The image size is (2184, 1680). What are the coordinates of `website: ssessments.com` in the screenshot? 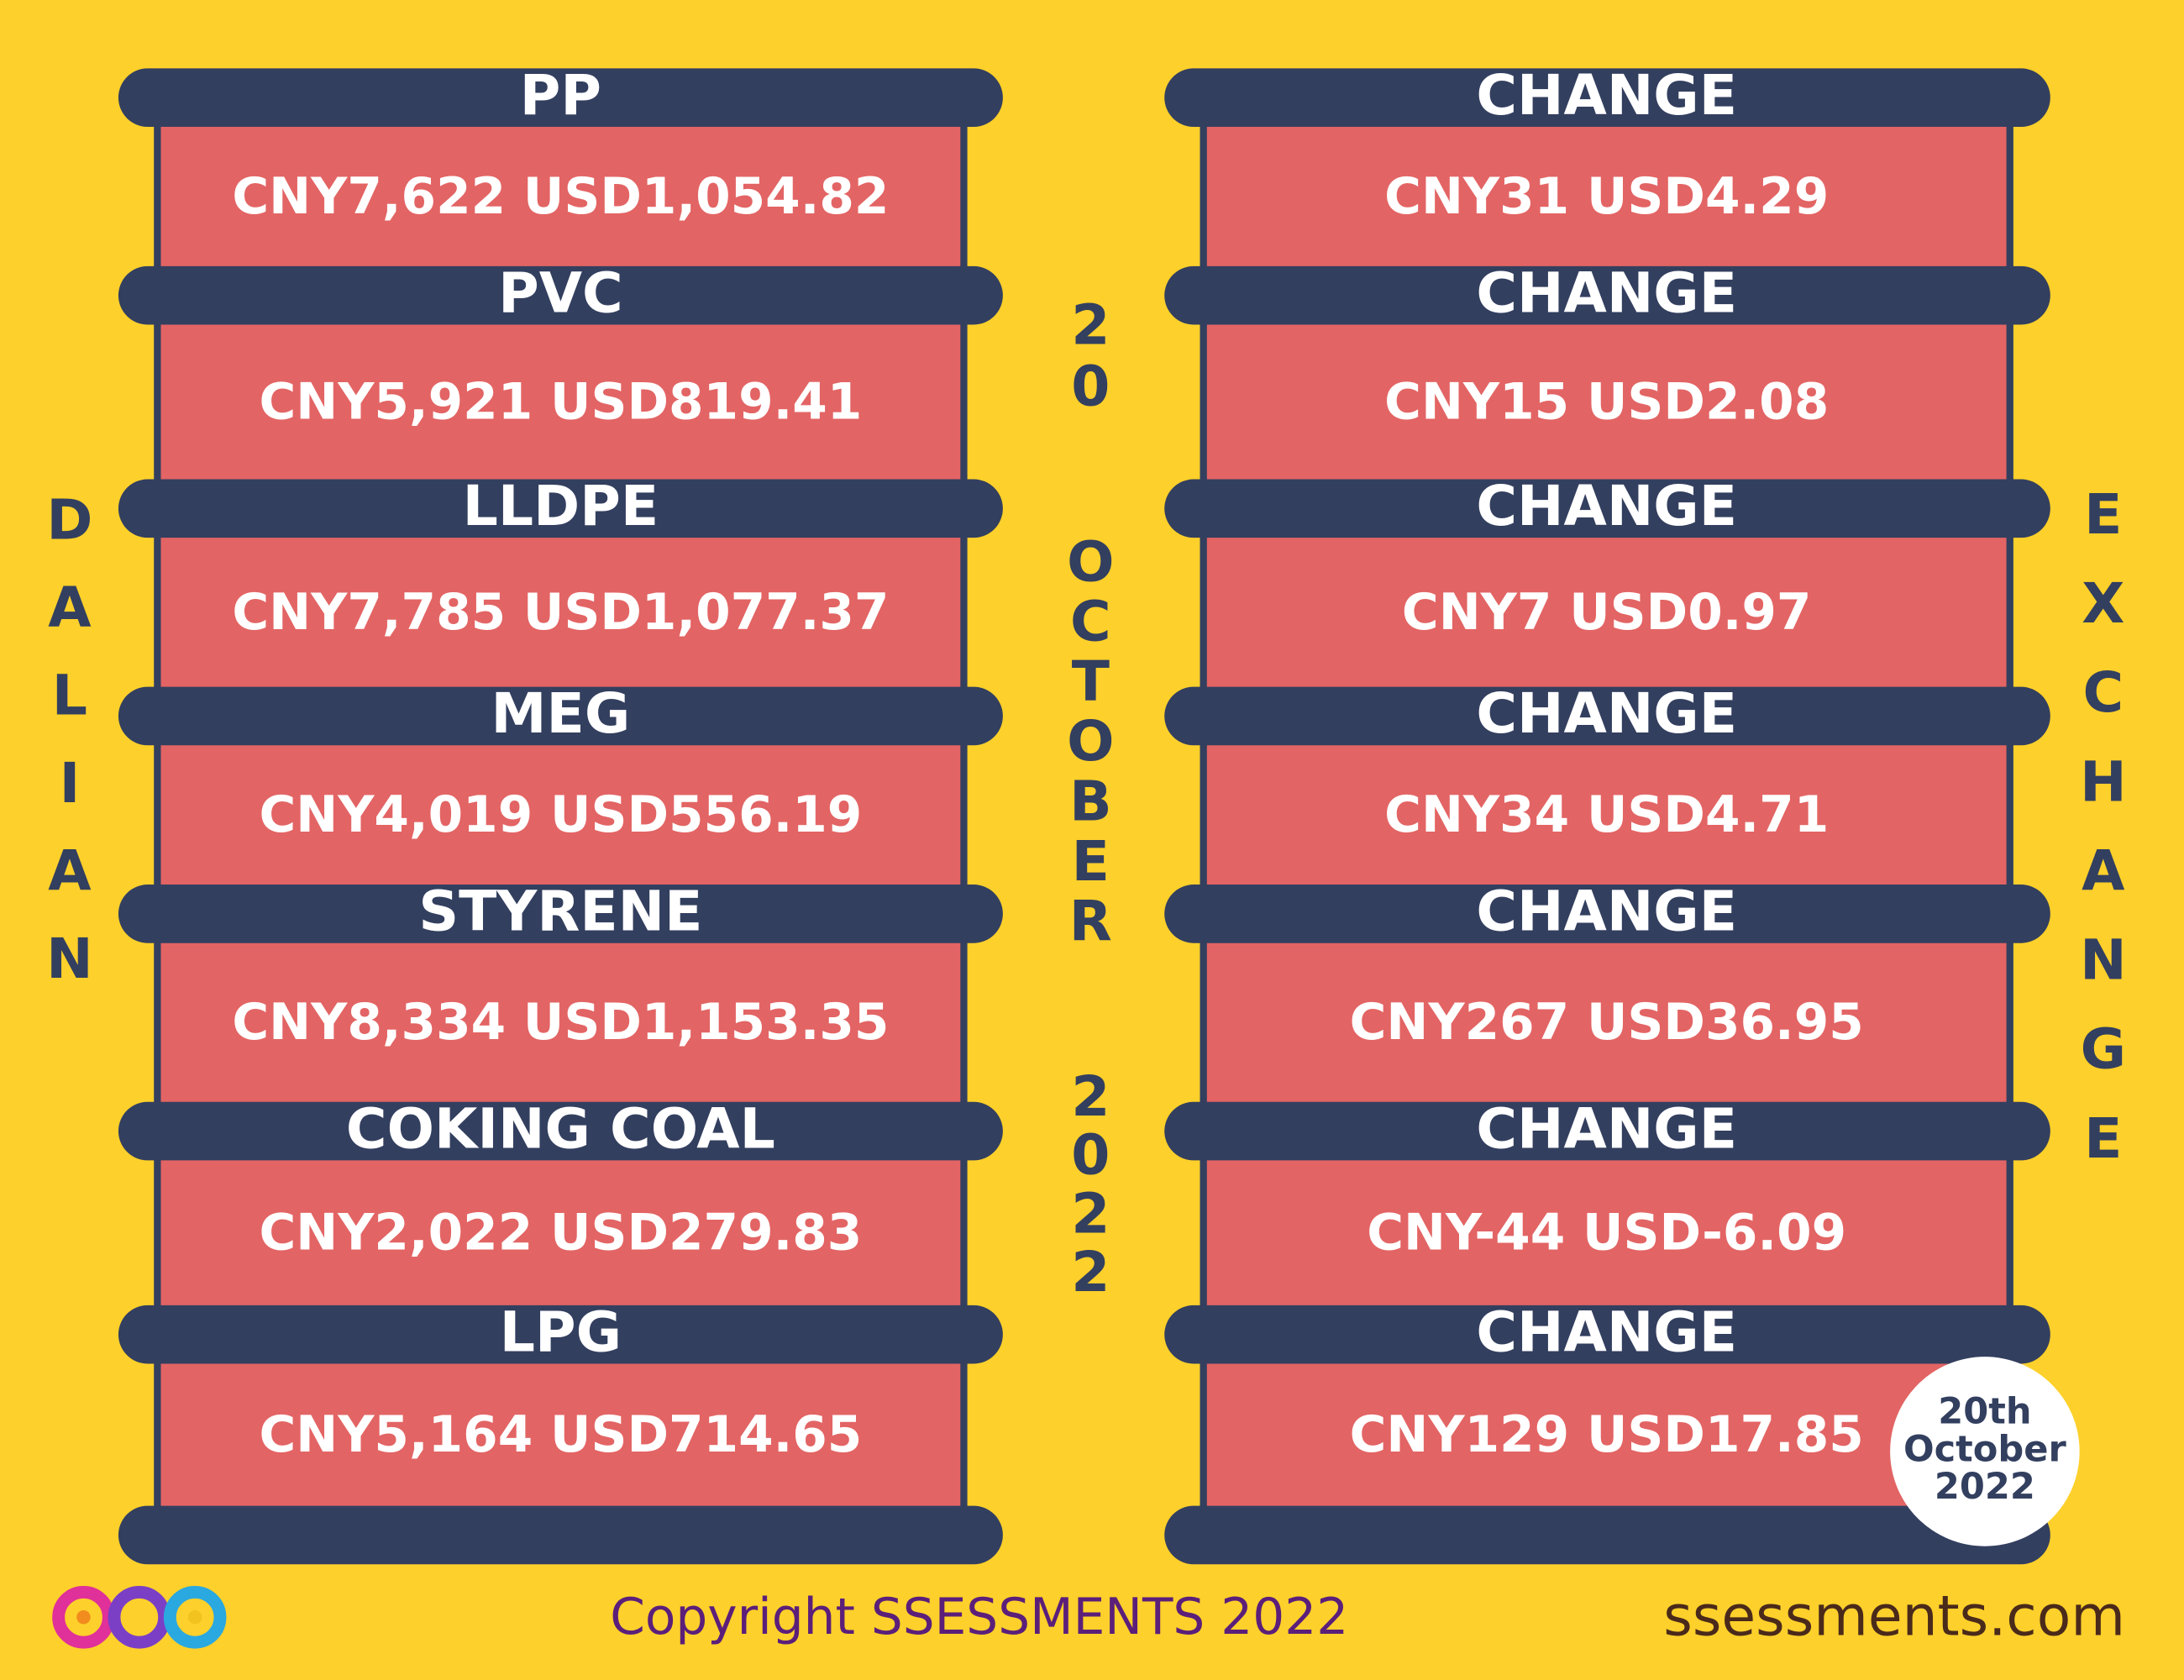 It's located at (1894, 1616).